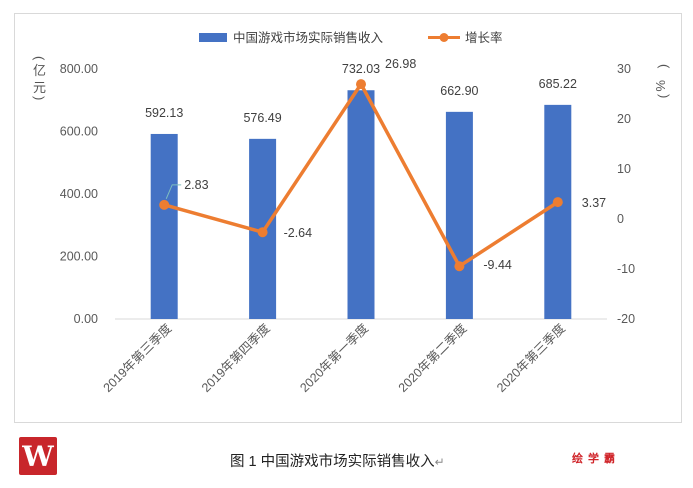 The height and width of the screenshot is (488, 693). I want to click on left-axis-tick: 800.00, so click(79, 69).